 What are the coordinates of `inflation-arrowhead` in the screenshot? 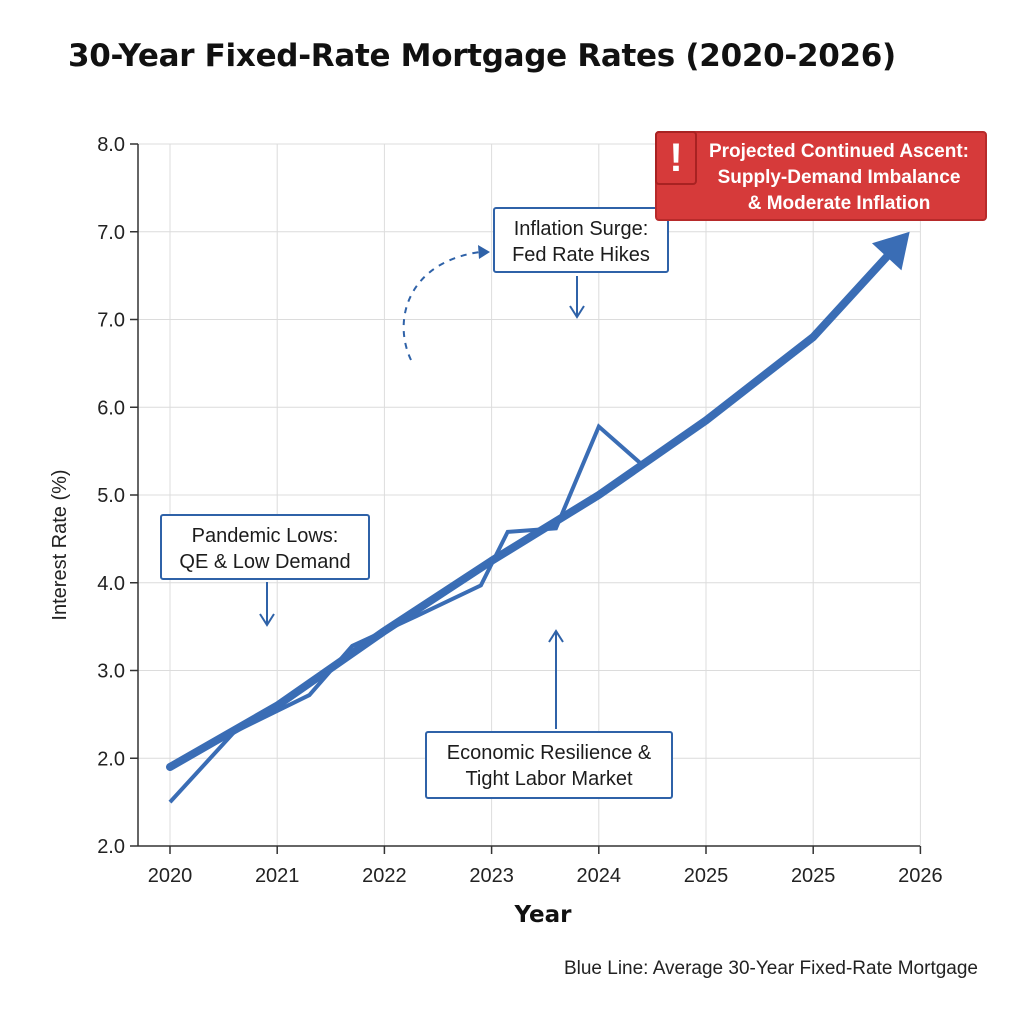 It's located at (577, 312).